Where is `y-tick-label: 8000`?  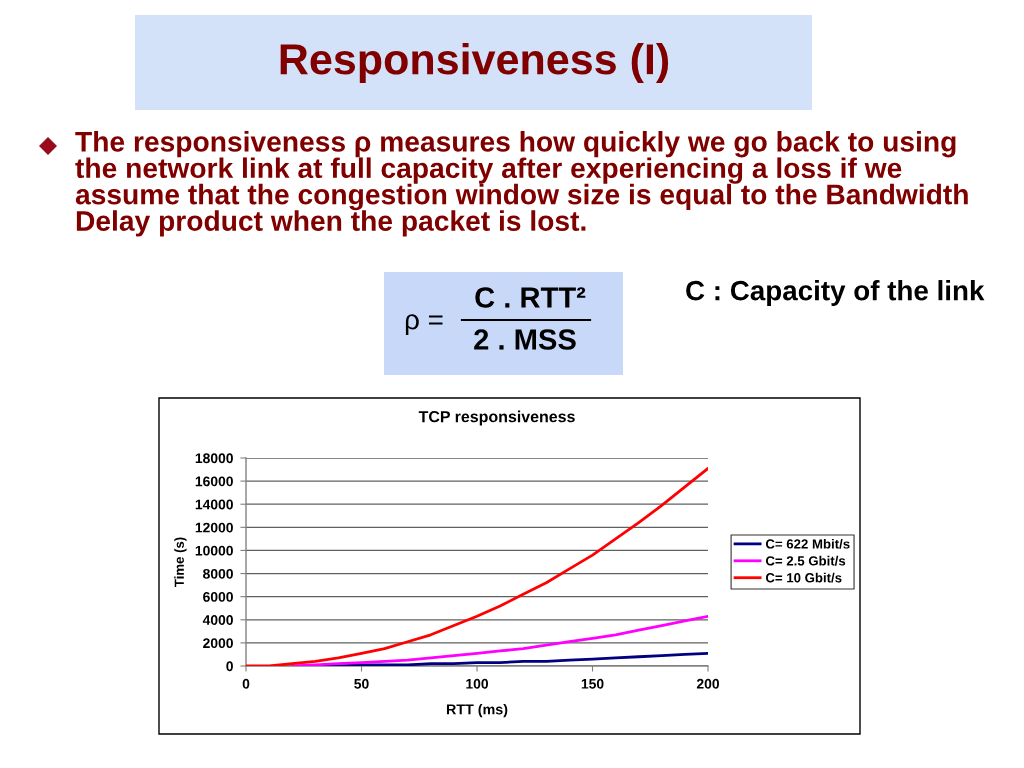 y-tick-label: 8000 is located at coordinates (218, 573).